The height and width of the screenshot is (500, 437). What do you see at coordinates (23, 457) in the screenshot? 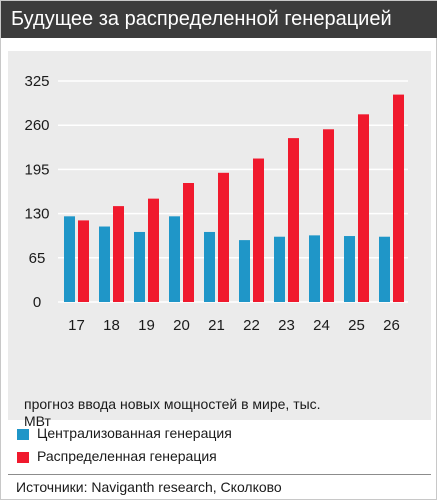
I see `legend-swatch-distributed` at bounding box center [23, 457].